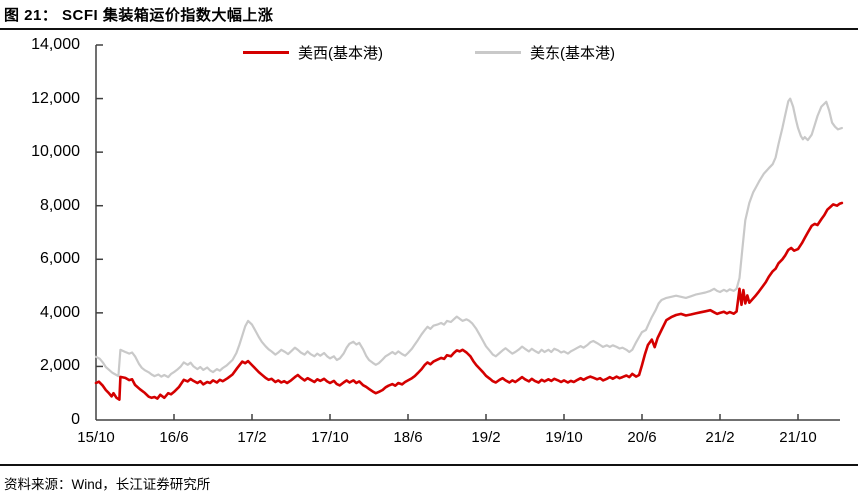 The height and width of the screenshot is (500, 858). Describe the element at coordinates (572, 53) in the screenshot. I see `legend-label-us-east: 美东(基本港)` at that location.